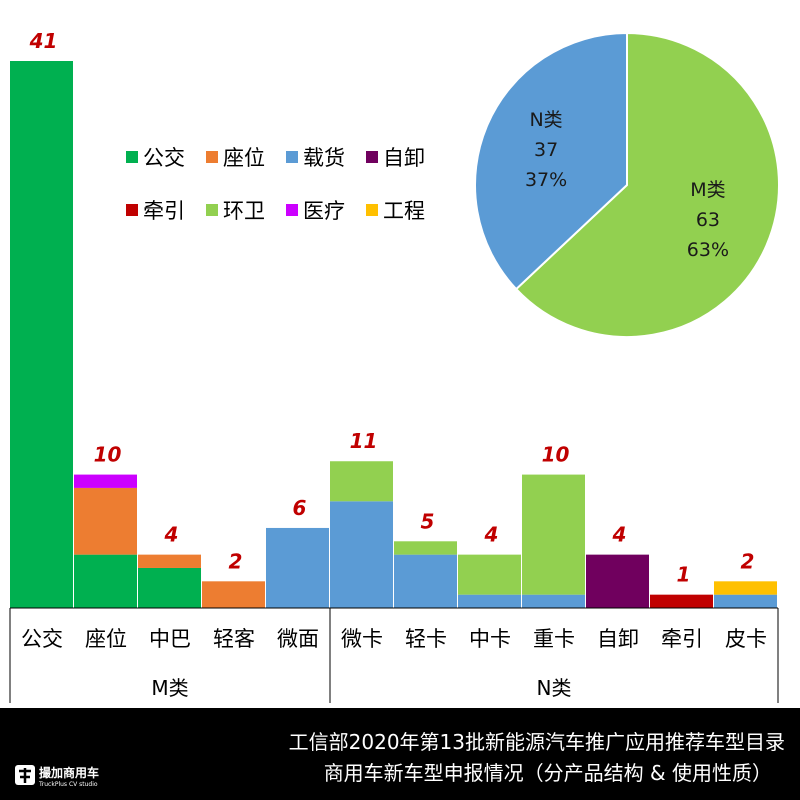 Image resolution: width=800 pixels, height=800 pixels. I want to click on bar-segment-微卡-环卫, so click(361, 481).